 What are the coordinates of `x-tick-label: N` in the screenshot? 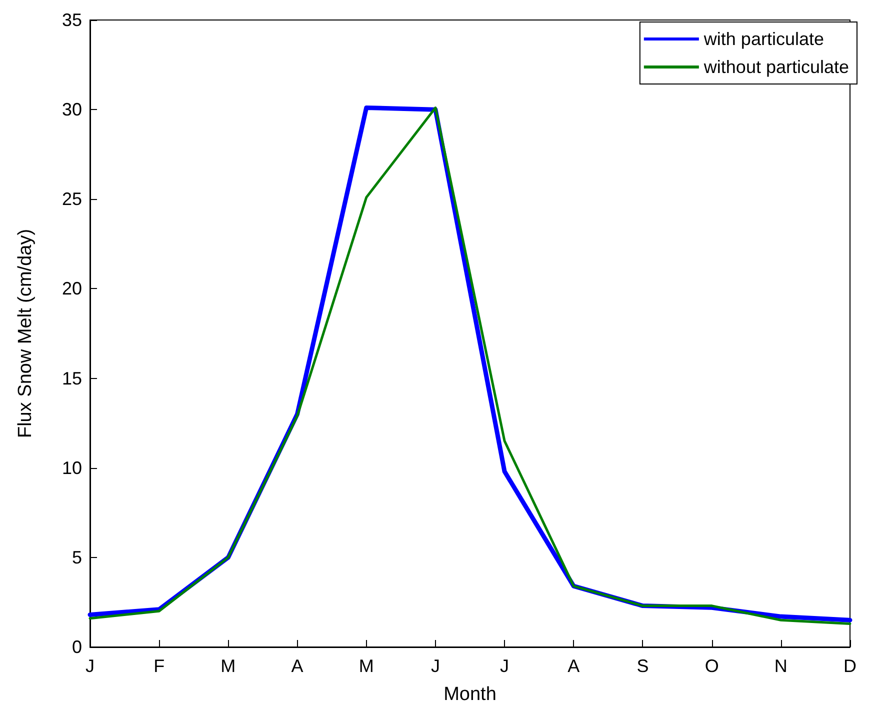 It's located at (781, 666).